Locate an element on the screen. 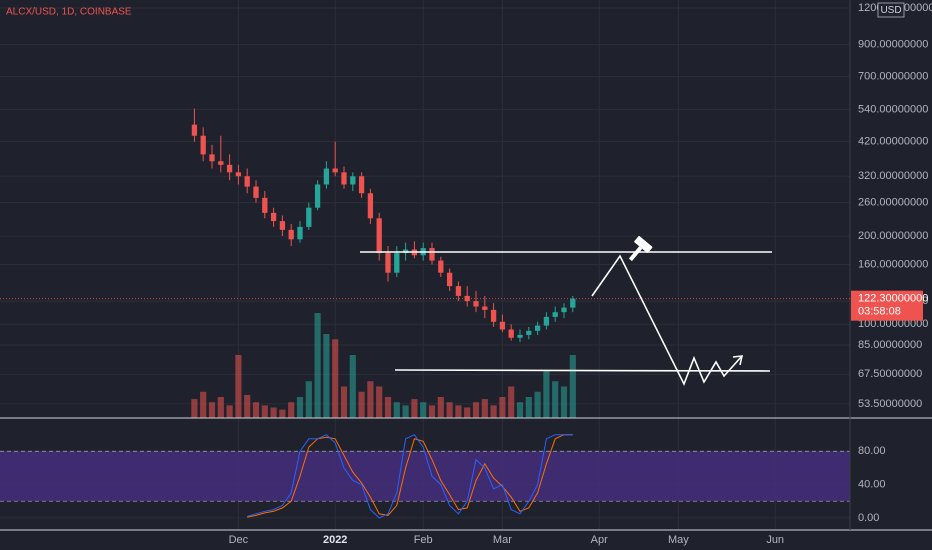 The width and height of the screenshot is (932, 550). y-tick-label: 67.50000000 is located at coordinates (890, 374).